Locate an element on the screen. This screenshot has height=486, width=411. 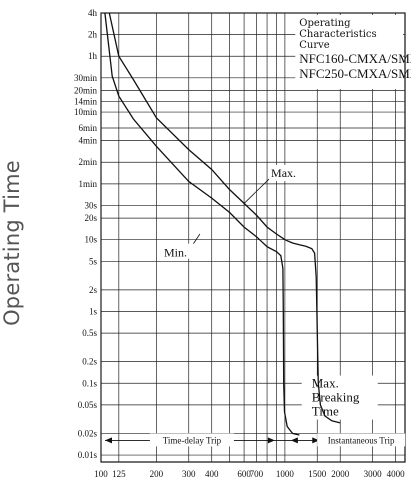
x-tick-label: 2000 is located at coordinates (340, 474).